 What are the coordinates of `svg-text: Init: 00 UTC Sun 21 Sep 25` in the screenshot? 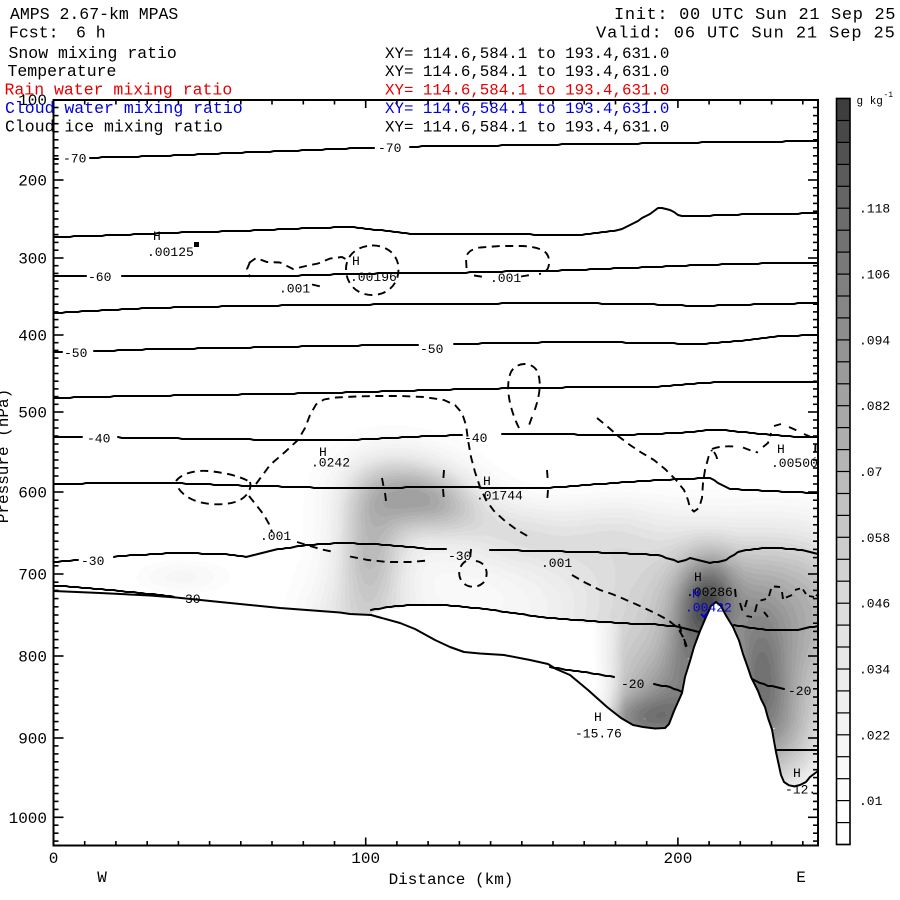 It's located at (755, 15).